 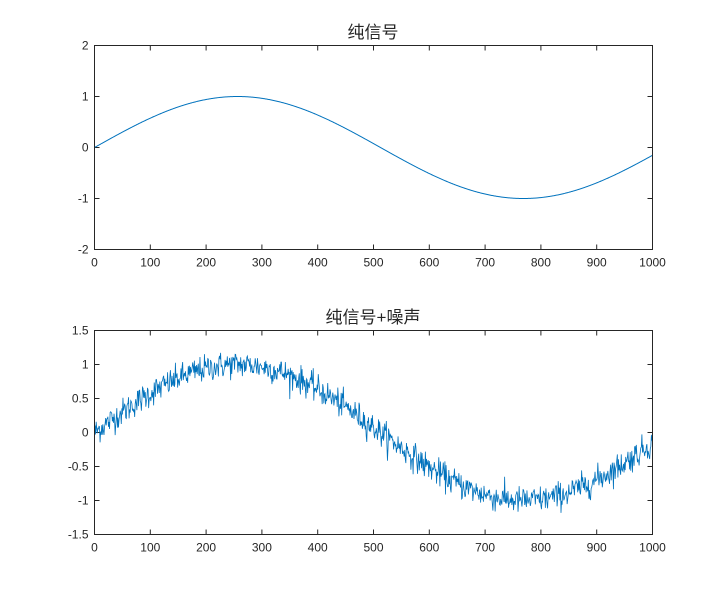 I want to click on signal-line, so click(x=373, y=147).